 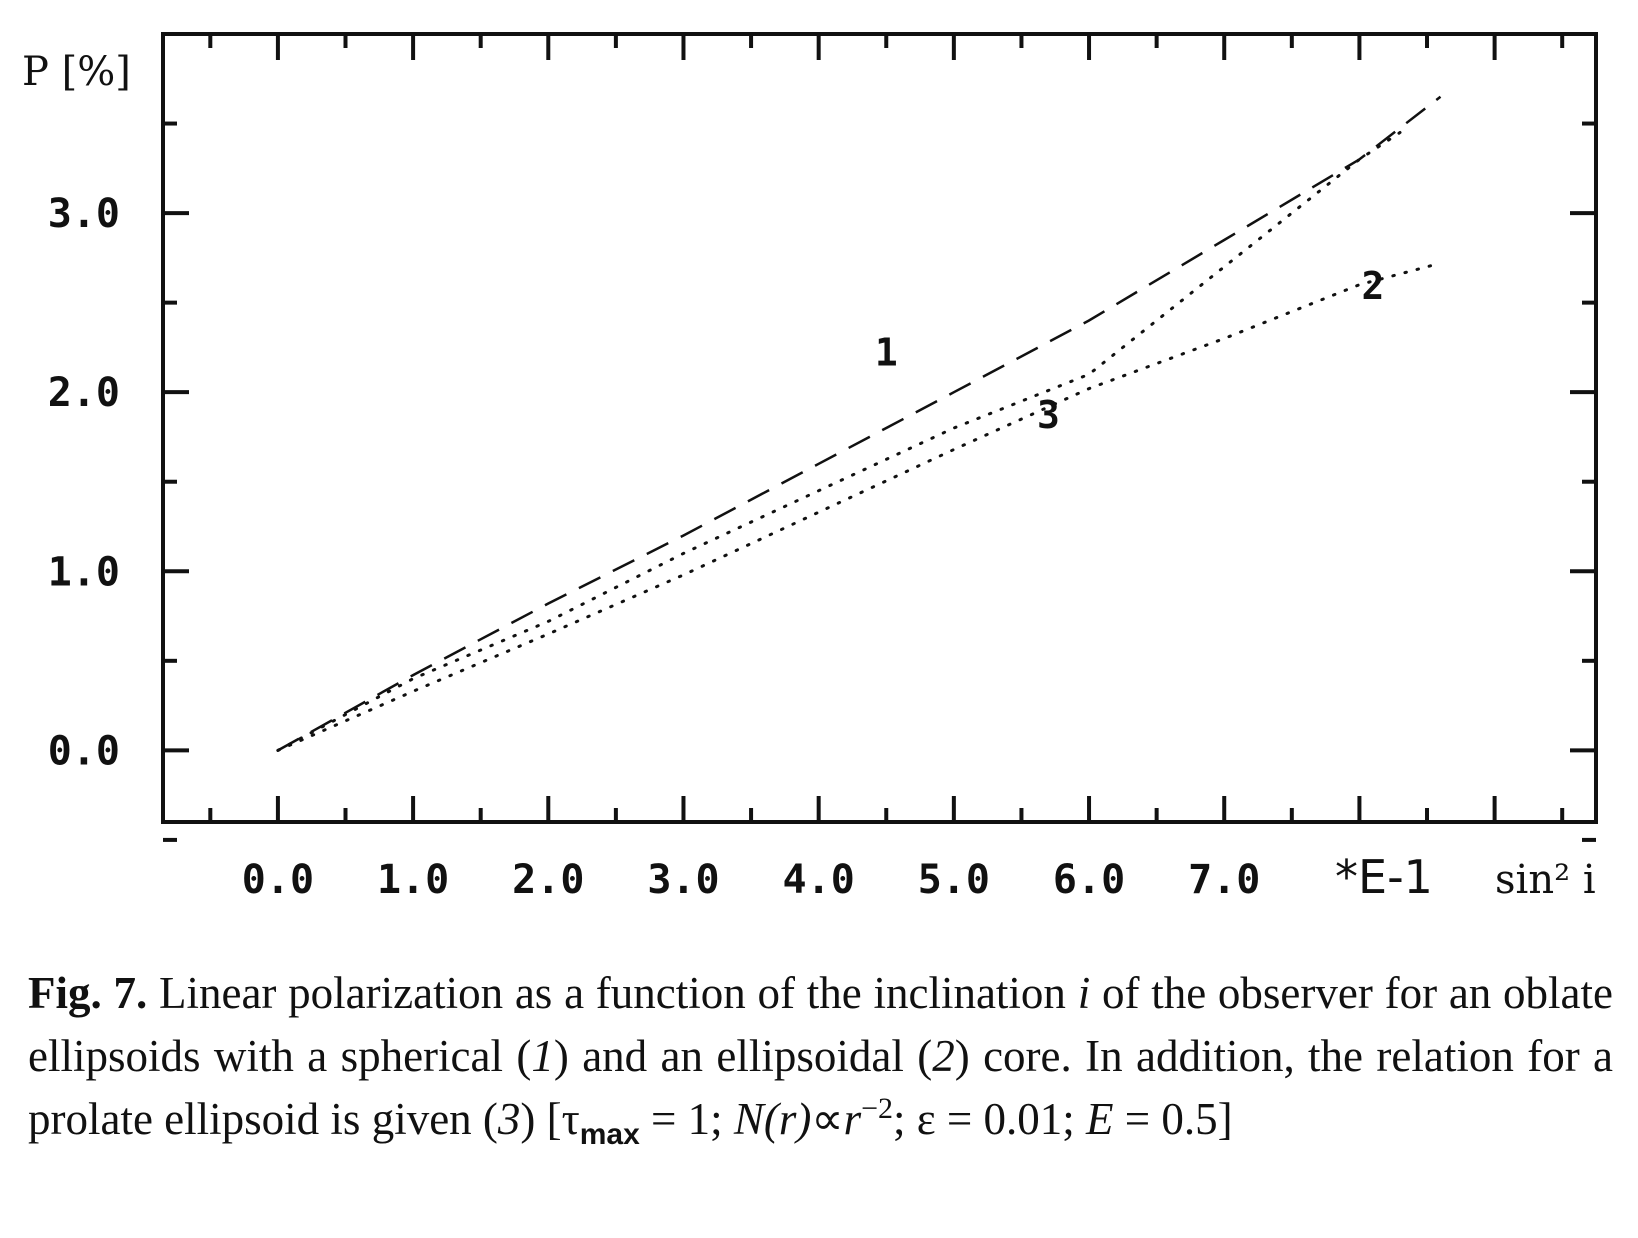 I want to click on caption-subscript: max, so click(x=609, y=1134).